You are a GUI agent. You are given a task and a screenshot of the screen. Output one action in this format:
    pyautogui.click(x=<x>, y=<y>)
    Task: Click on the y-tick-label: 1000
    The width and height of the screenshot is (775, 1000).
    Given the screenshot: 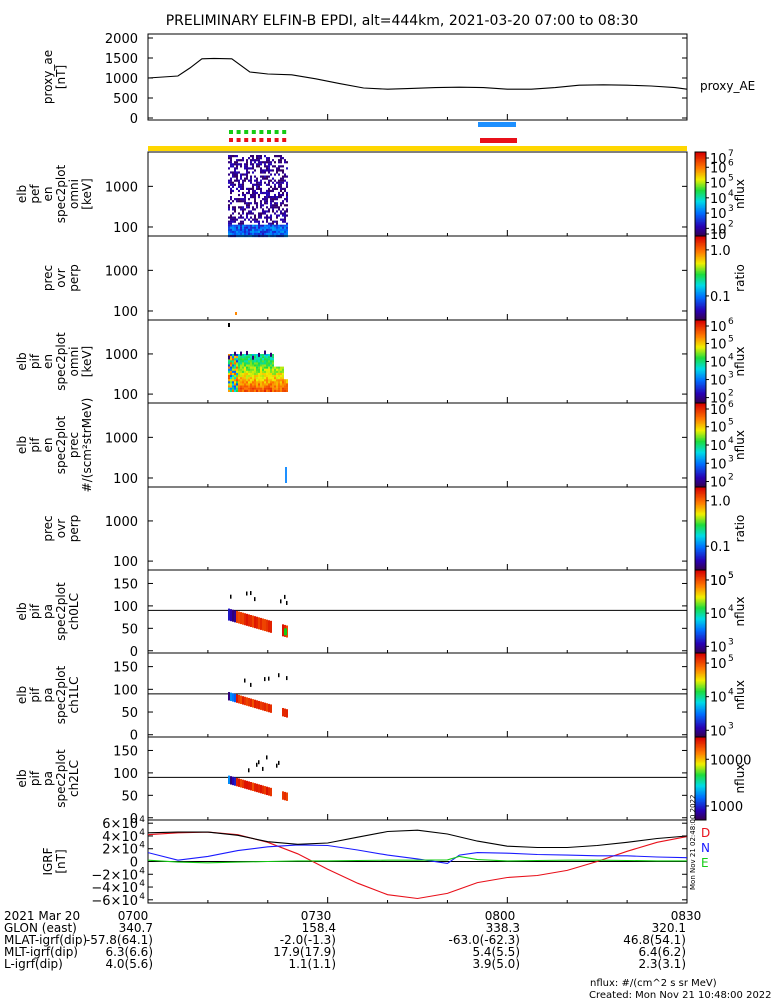 What is the action you would take?
    pyautogui.click(x=121, y=271)
    